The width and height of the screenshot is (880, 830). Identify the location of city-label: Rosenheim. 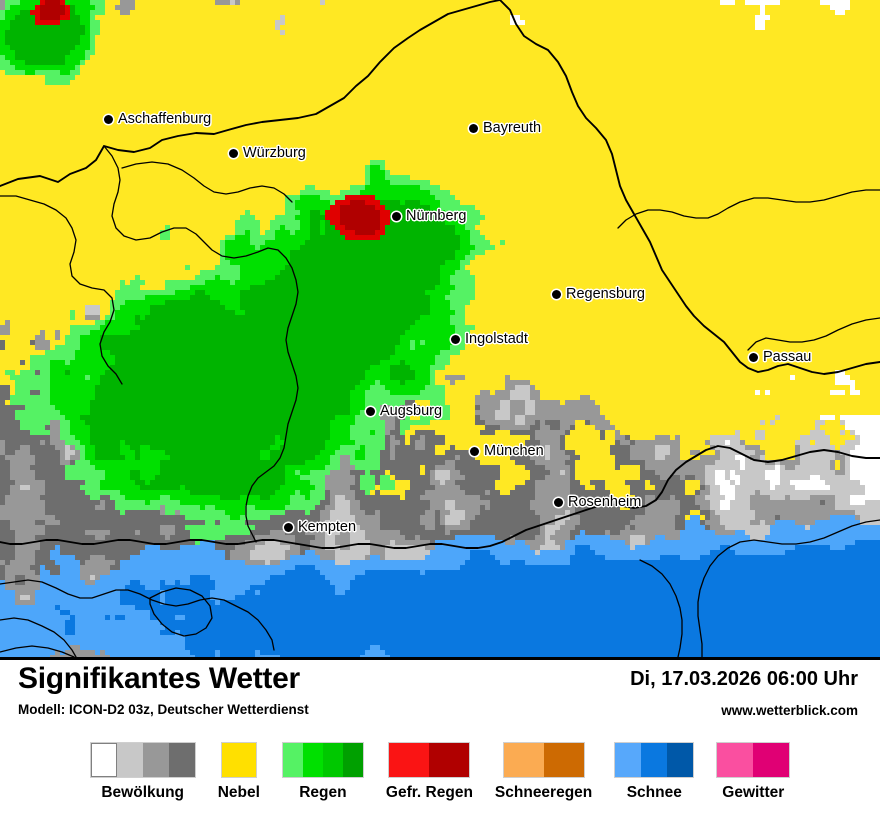
(605, 502).